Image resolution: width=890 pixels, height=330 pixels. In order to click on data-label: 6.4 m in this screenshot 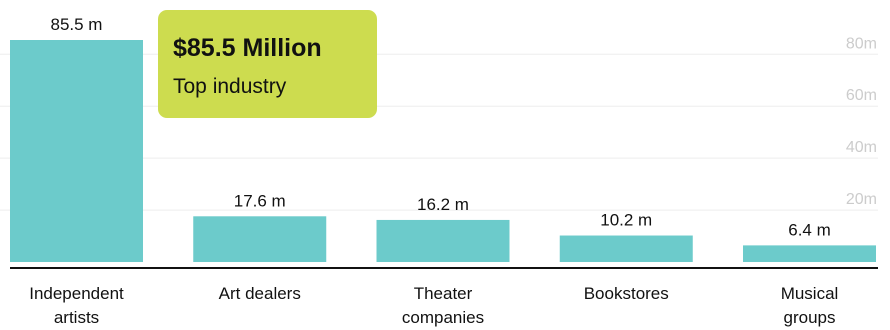, I will do `click(809, 229)`.